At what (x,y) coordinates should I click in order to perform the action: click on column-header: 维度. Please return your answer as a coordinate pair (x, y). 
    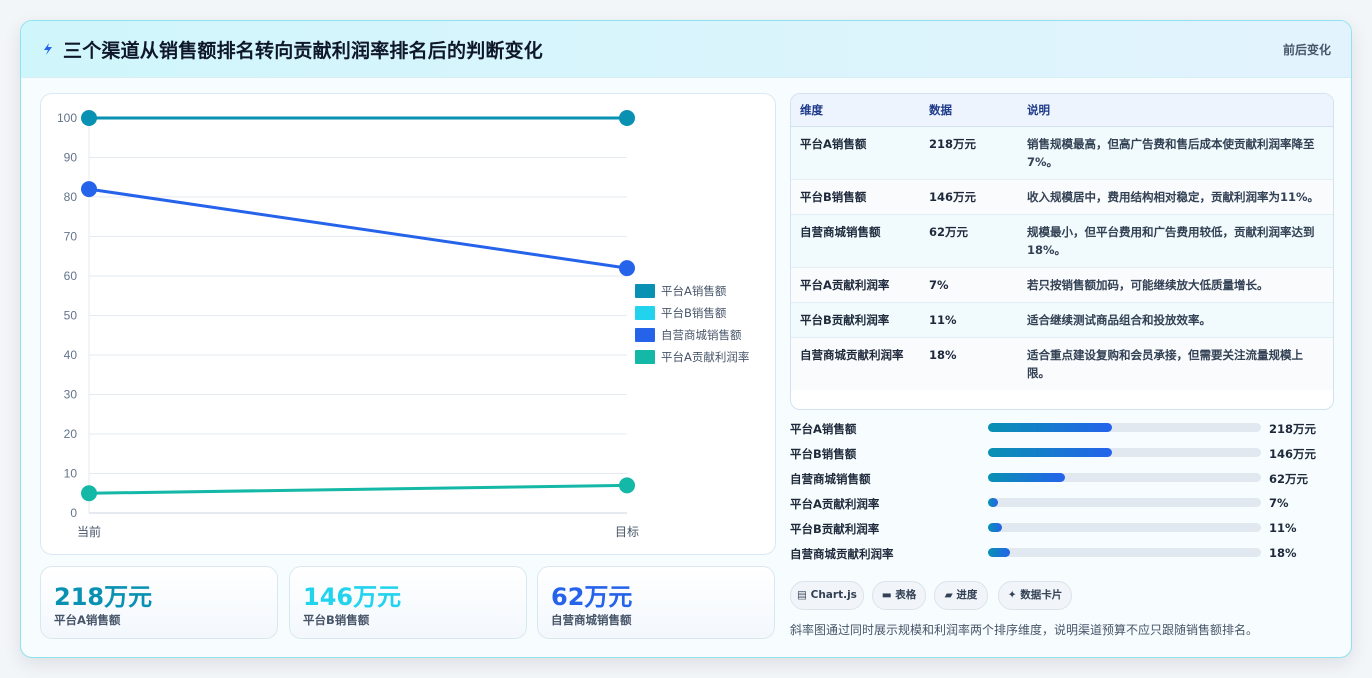
    Looking at the image, I should click on (855, 110).